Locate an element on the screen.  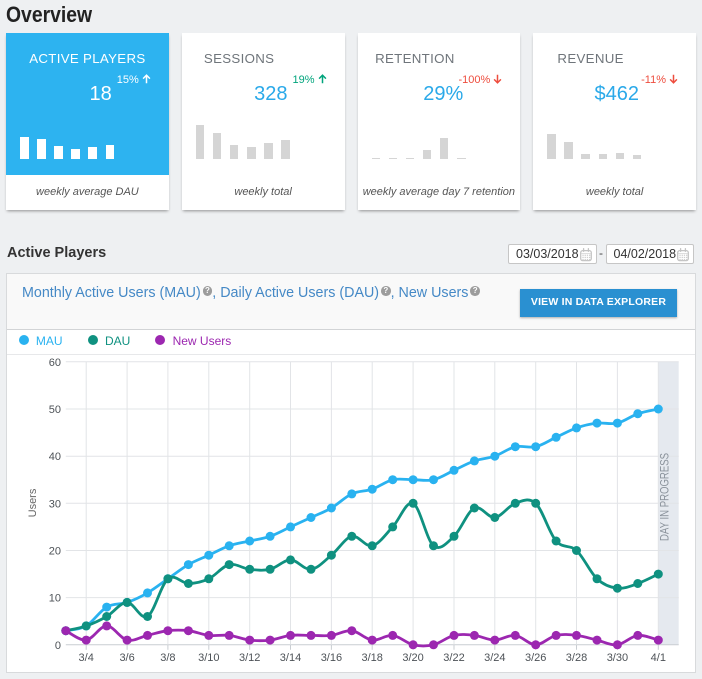
svg-text: 3/24 is located at coordinates (494, 658).